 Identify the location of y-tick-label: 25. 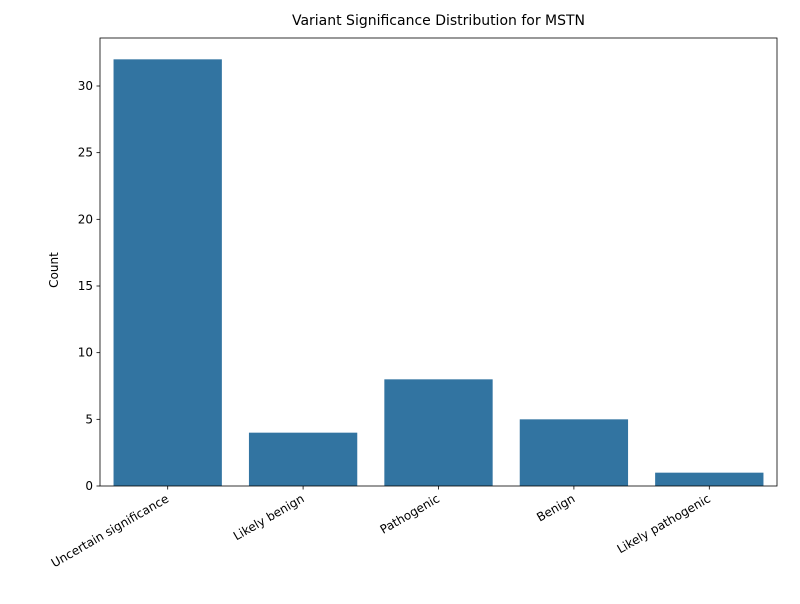
(85, 153).